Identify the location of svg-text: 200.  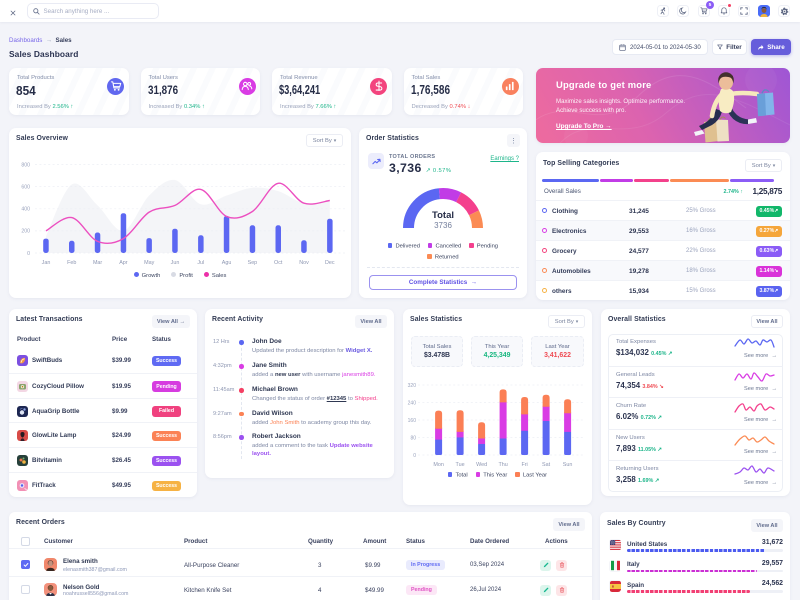
(25, 232).